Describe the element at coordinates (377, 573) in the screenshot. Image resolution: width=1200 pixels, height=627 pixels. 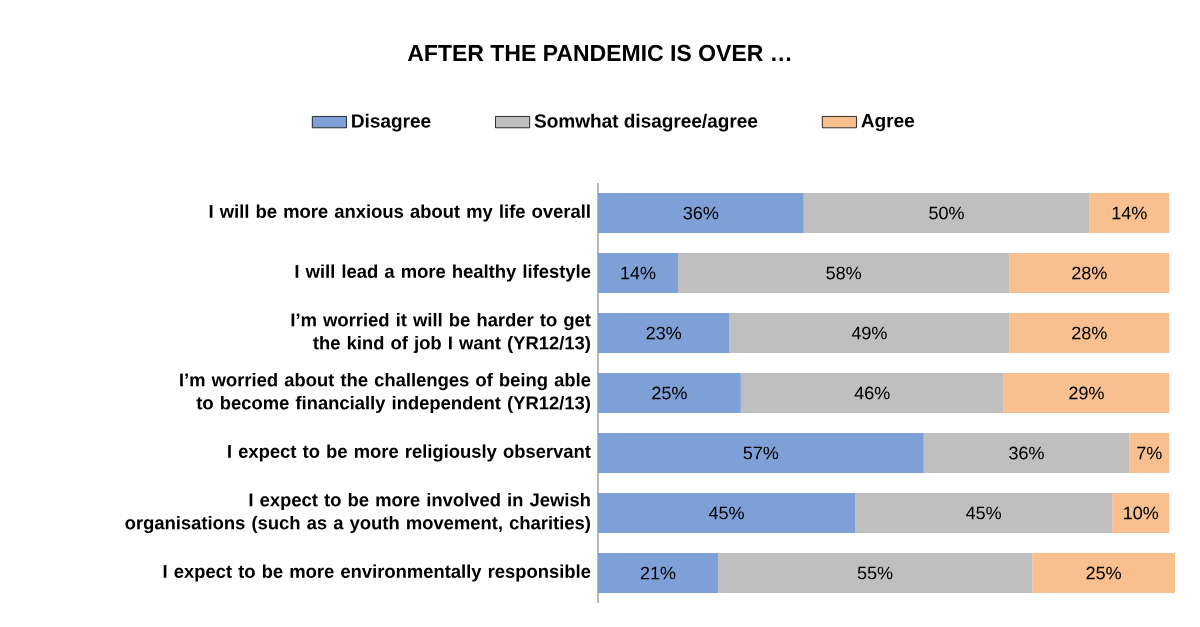
I see `y-tick-label: I expect to be more environmentally responsible` at that location.